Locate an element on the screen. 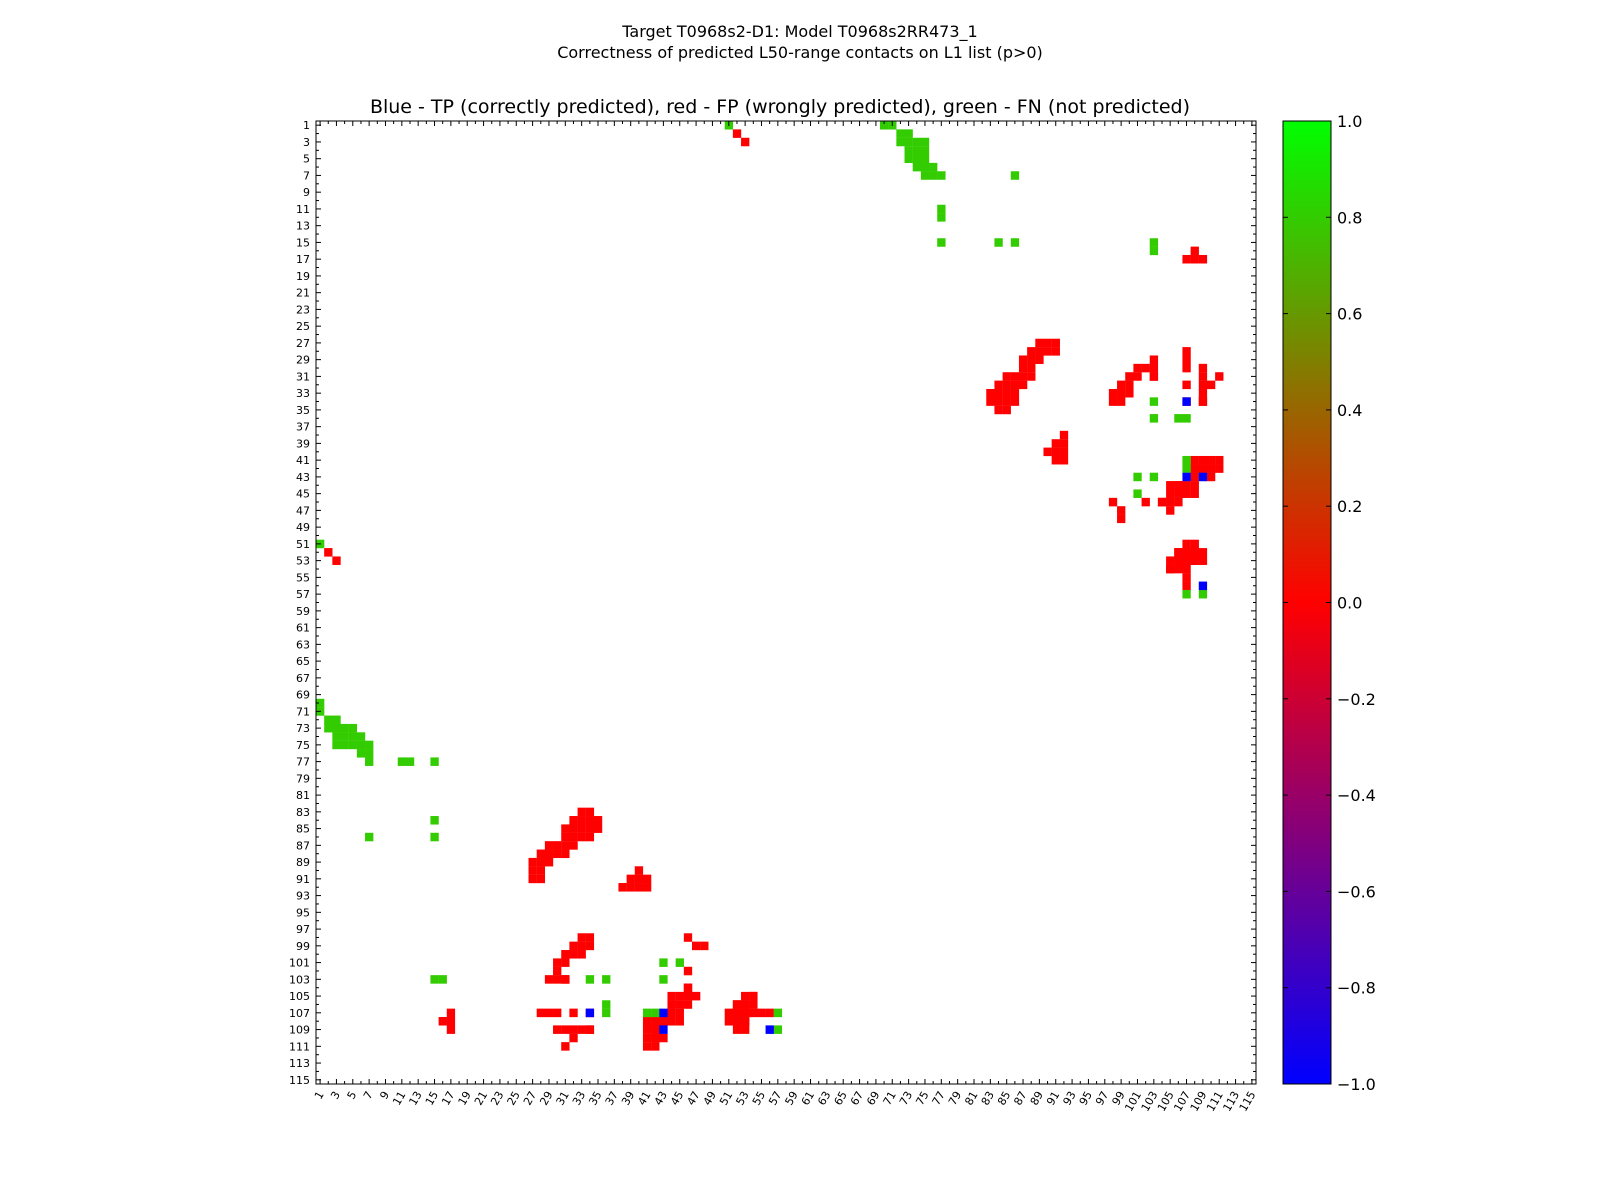 The image size is (1600, 1200). y-tick-label: 53 is located at coordinates (303, 561).